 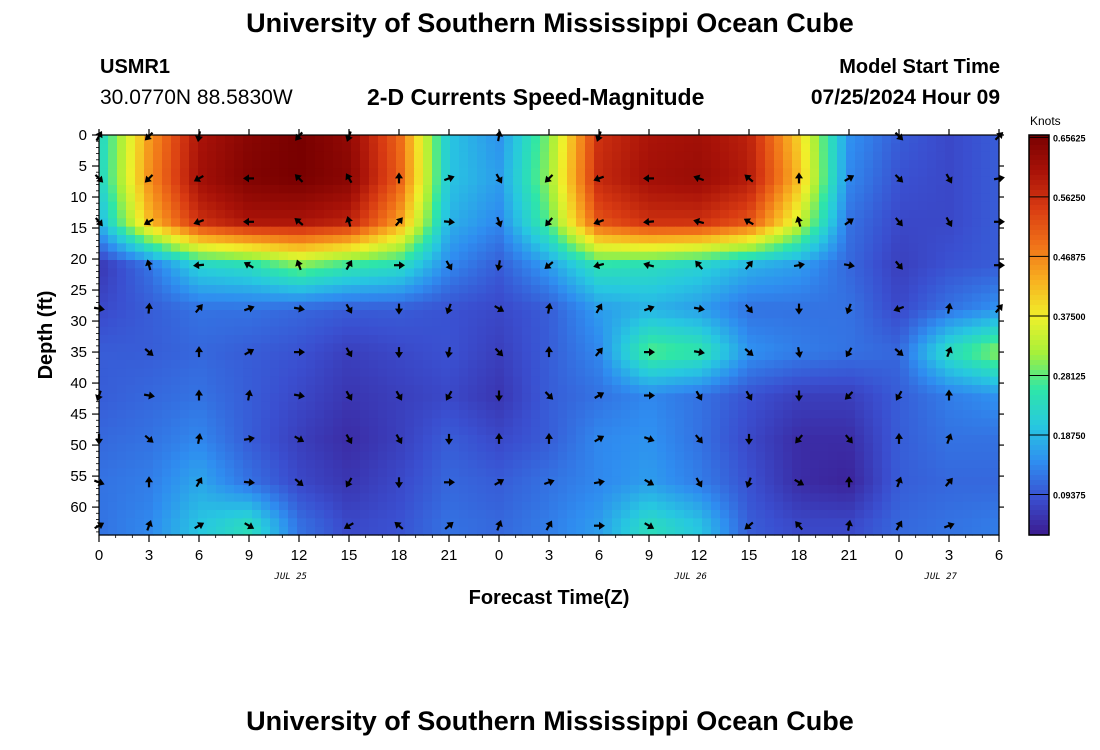 I want to click on model-start-value: 07/25/2024 Hour 09, so click(x=905, y=97).